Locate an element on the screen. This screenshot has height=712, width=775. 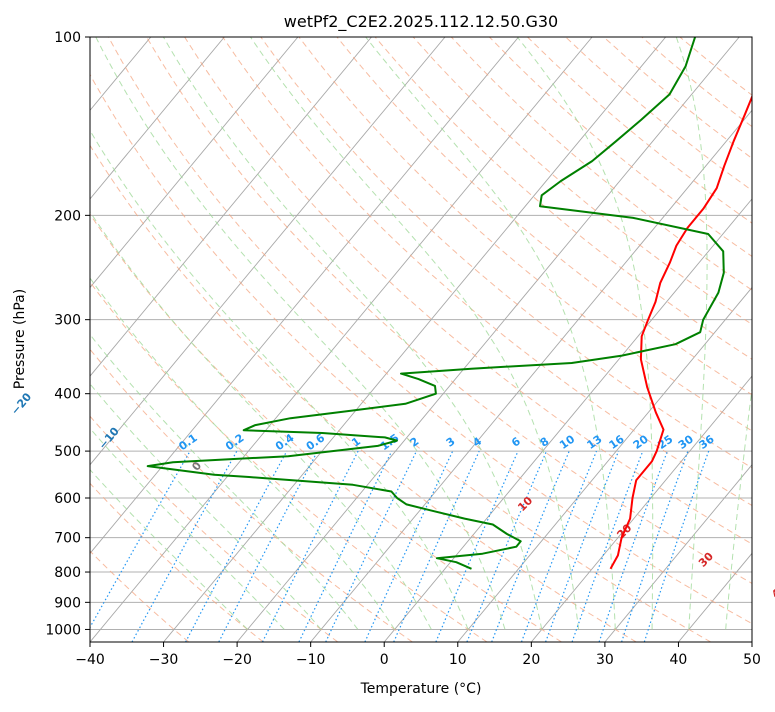
x-tick-label: 40 is located at coordinates (679, 660).